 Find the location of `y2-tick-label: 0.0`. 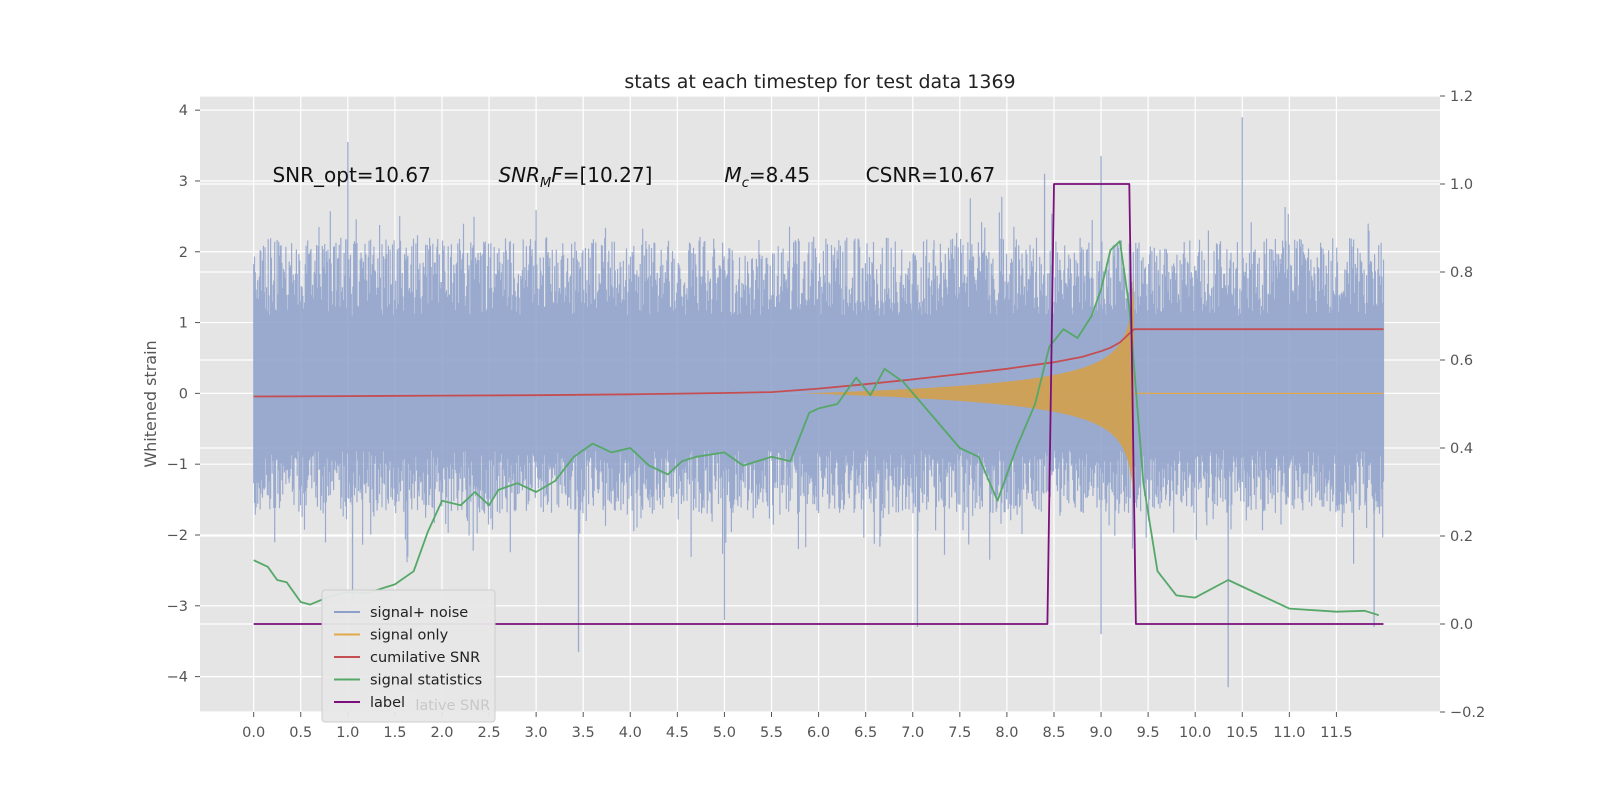

y2-tick-label: 0.0 is located at coordinates (1461, 625).